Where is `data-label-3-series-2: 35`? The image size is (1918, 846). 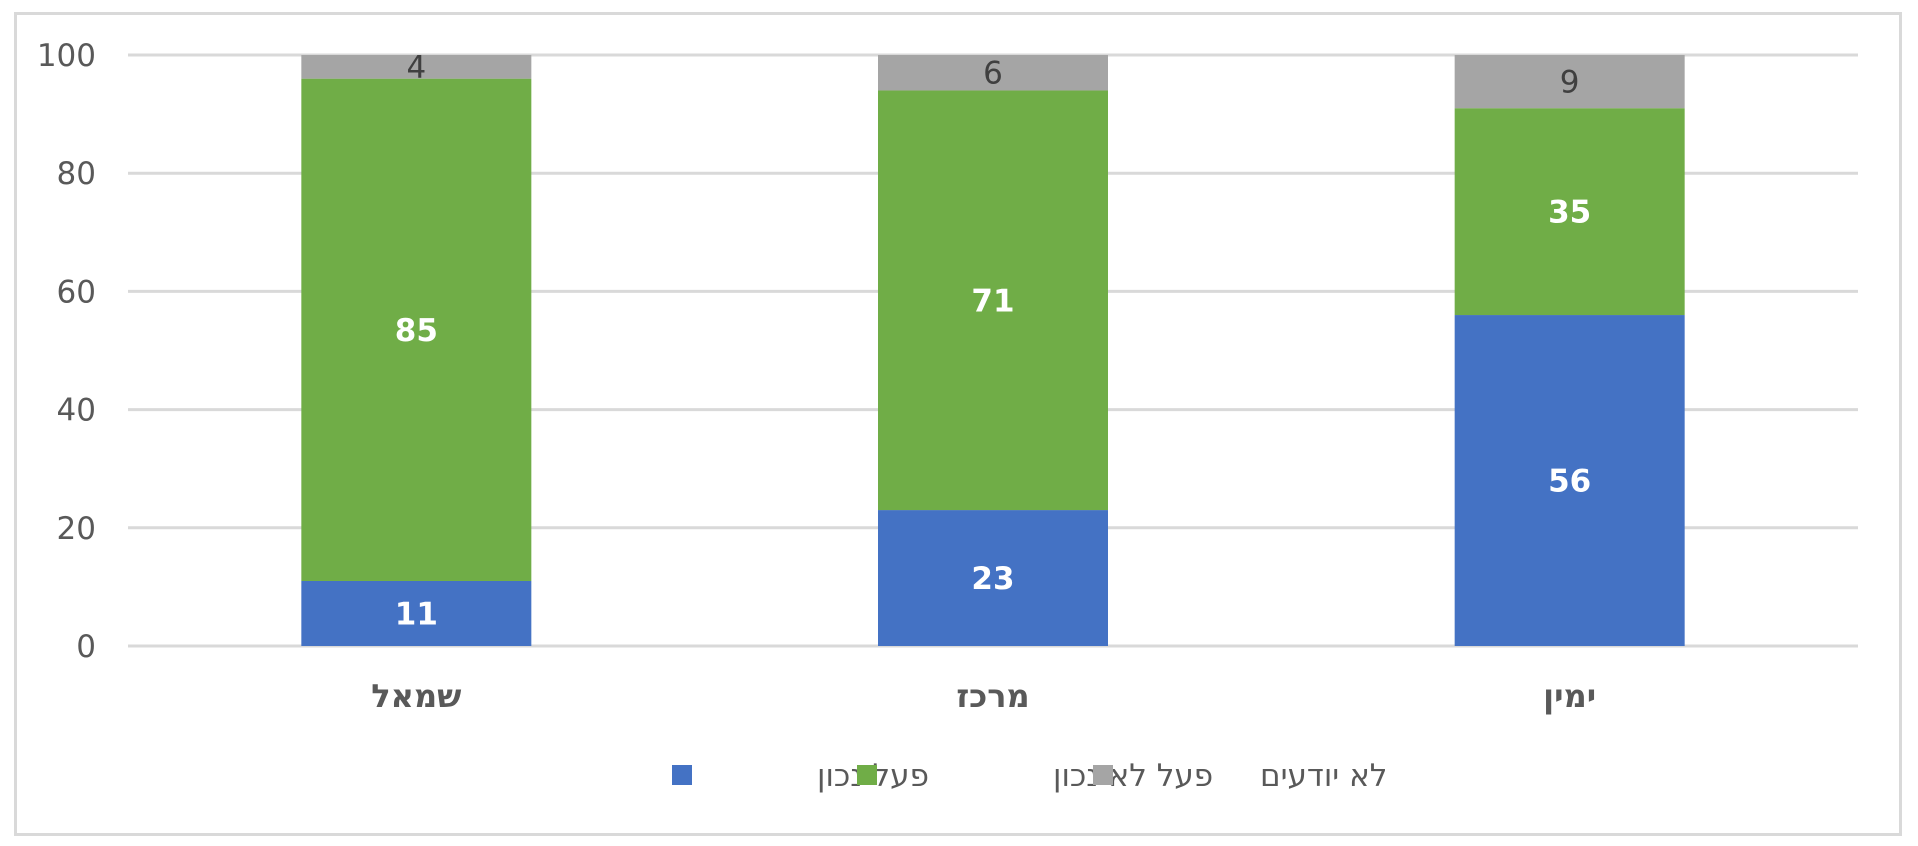 data-label-3-series-2: 35 is located at coordinates (1569, 213).